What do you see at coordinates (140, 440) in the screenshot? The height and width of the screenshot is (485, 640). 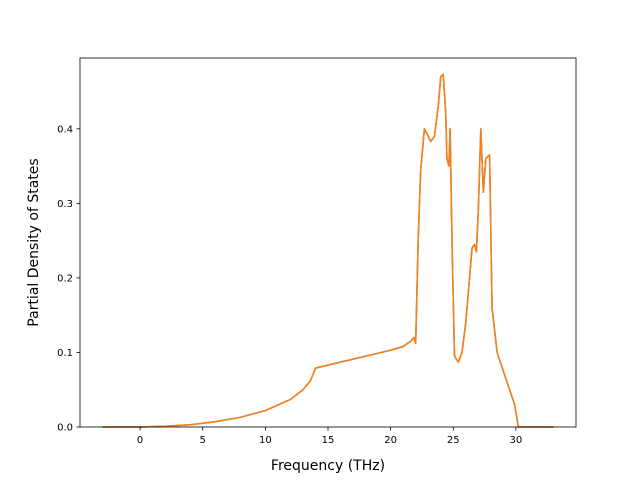 I see `x-tick-label: 0` at bounding box center [140, 440].